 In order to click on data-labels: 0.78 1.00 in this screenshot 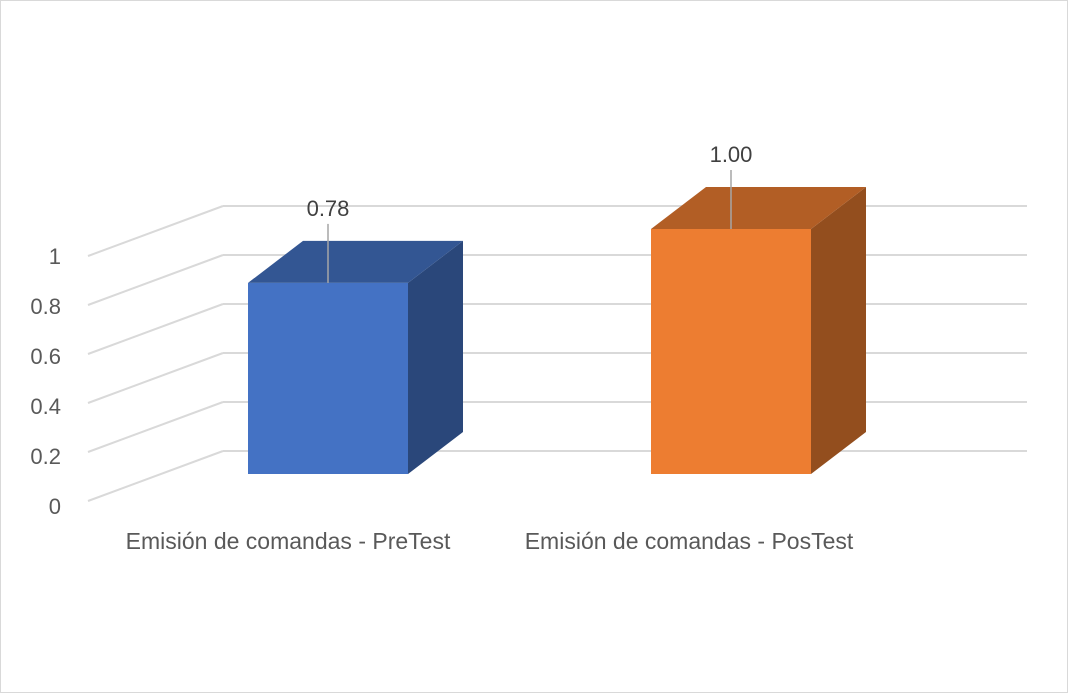, I will do `click(530, 212)`.